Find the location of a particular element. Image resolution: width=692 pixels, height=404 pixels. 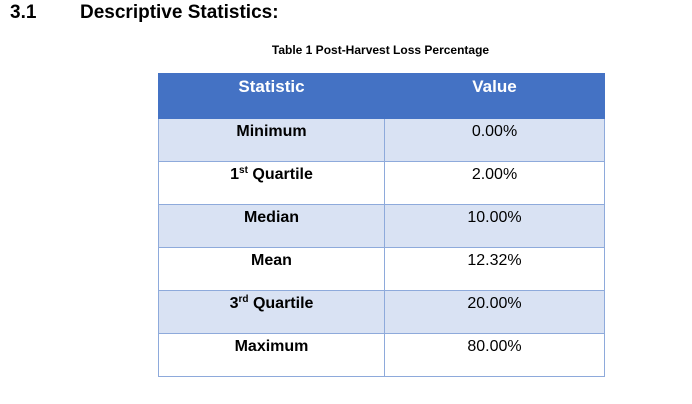

table-row: Minimum 0.00% is located at coordinates (381, 140).